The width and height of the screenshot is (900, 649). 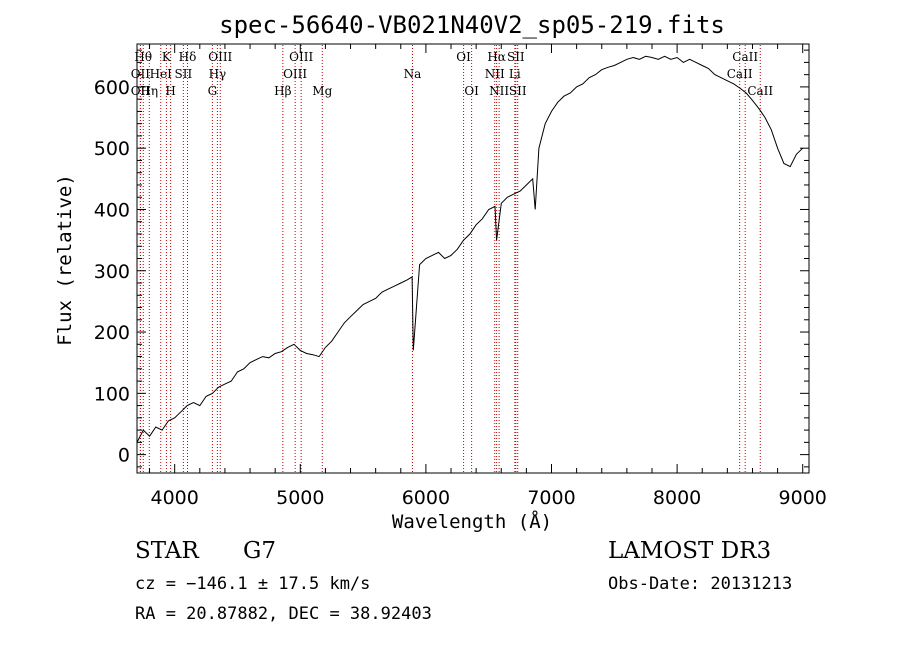 I want to click on x-tick-label: 8000, so click(x=677, y=498).